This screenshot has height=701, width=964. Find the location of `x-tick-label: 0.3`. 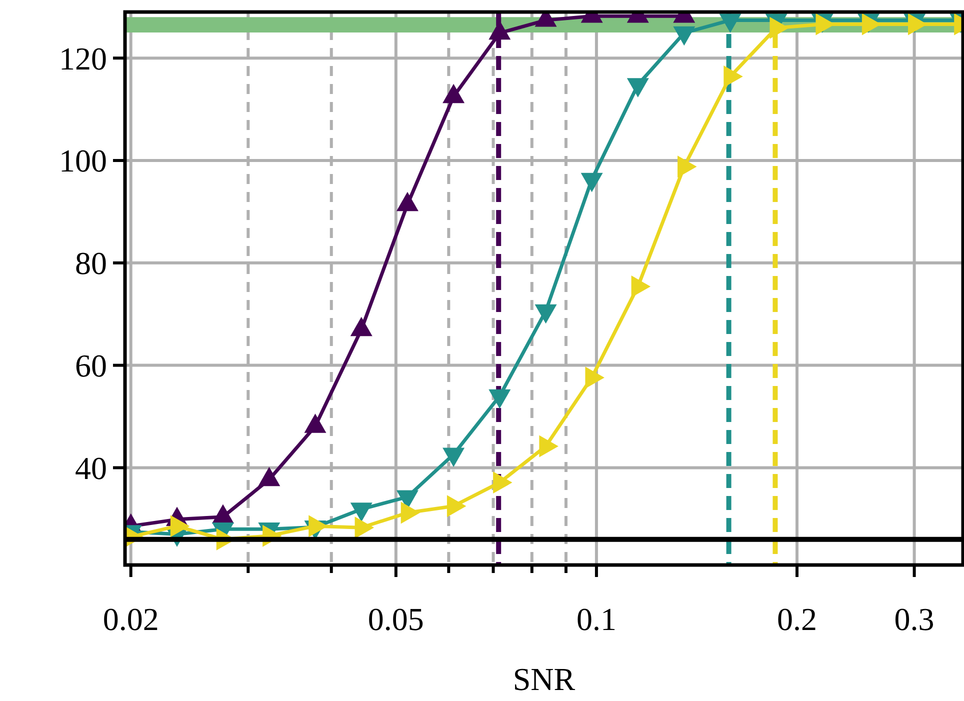

x-tick-label: 0.3 is located at coordinates (914, 619).